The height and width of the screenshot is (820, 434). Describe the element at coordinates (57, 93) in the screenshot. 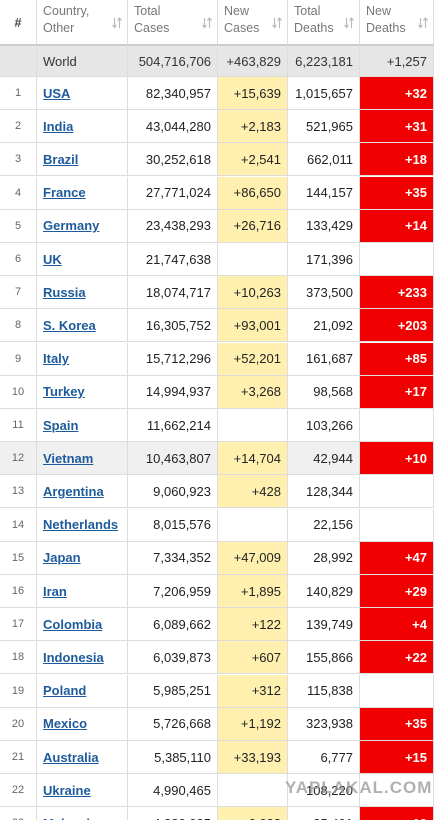

I see `country-link: USA` at that location.